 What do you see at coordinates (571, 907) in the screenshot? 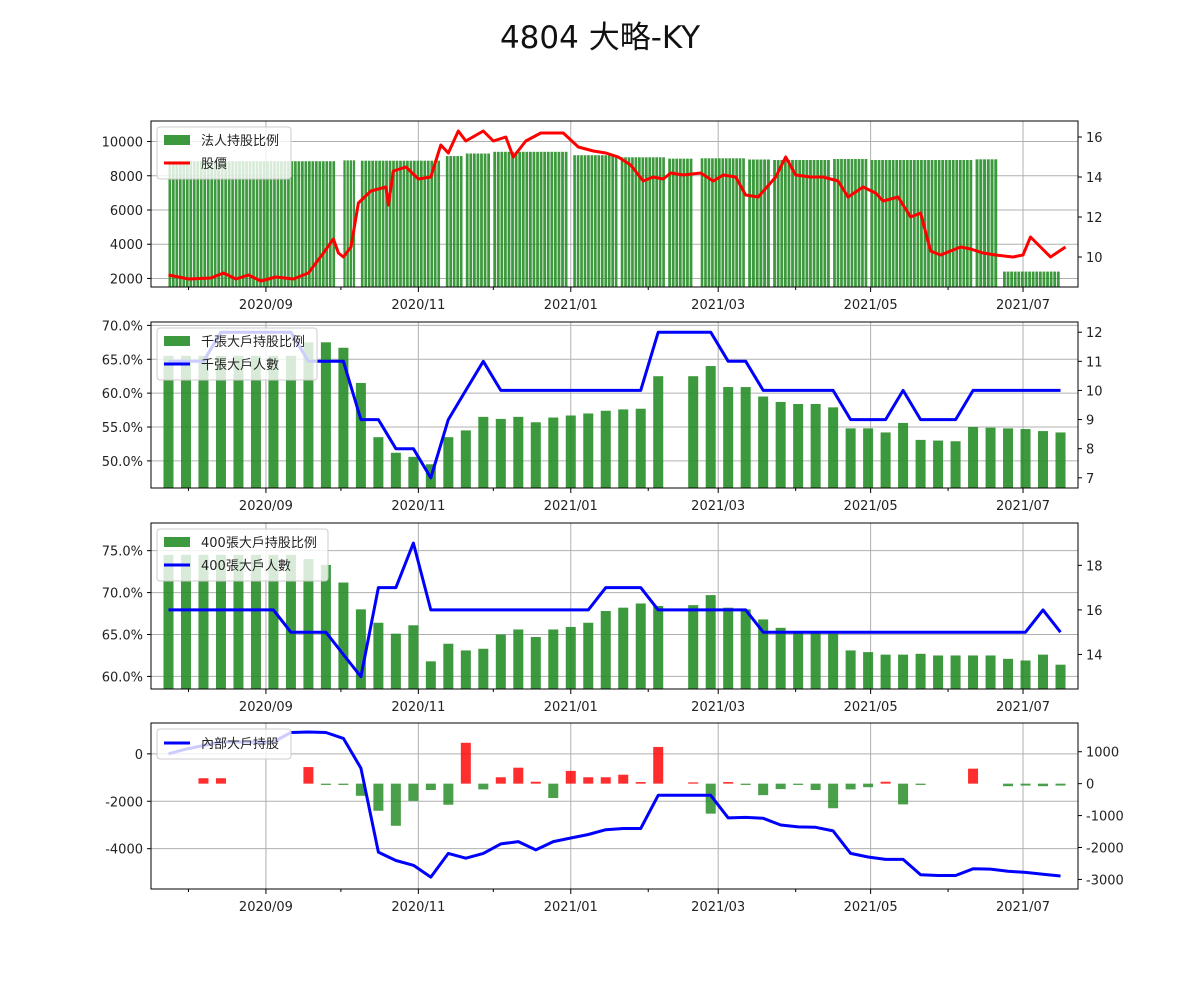
I see `x-tick-label: 2021/01` at bounding box center [571, 907].